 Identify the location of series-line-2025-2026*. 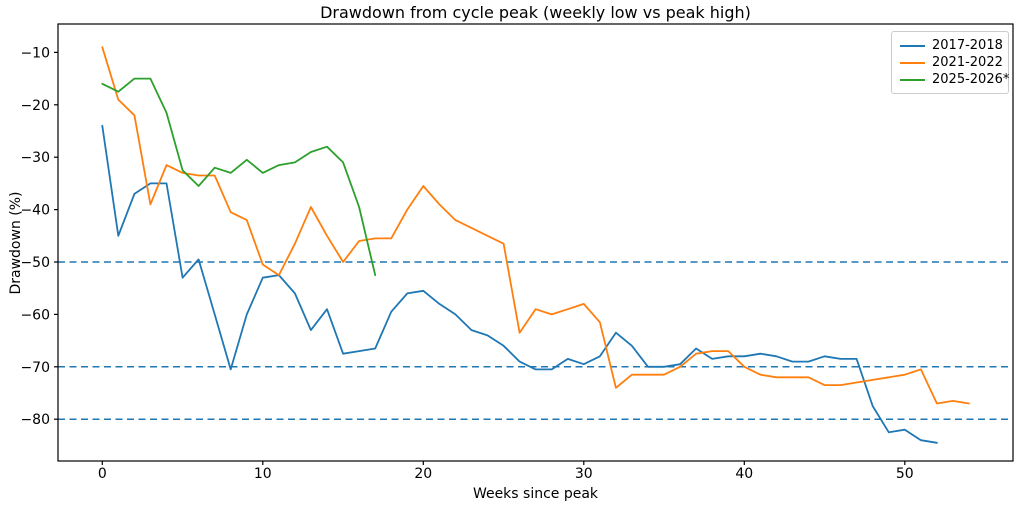
(239, 177).